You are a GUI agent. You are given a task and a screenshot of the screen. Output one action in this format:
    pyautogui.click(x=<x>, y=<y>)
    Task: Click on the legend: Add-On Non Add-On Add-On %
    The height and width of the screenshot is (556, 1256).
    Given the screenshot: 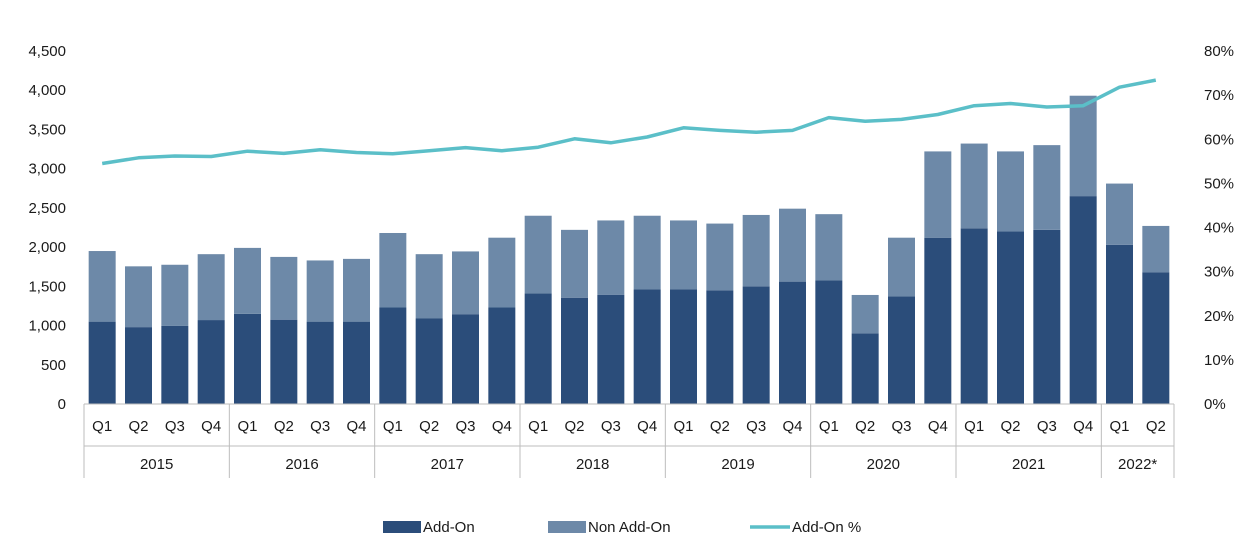 What is the action you would take?
    pyautogui.click(x=622, y=527)
    